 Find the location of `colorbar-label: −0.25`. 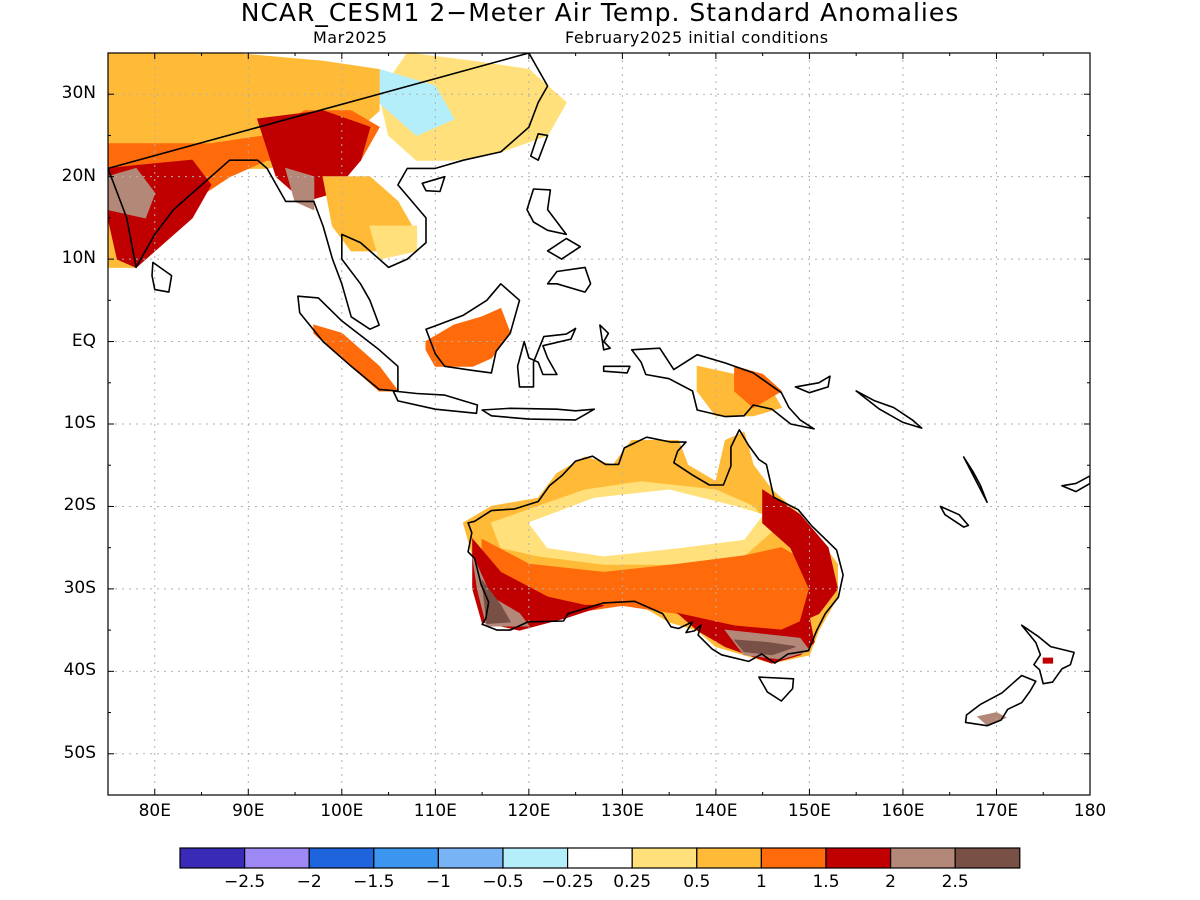

colorbar-label: −0.25 is located at coordinates (567, 882).